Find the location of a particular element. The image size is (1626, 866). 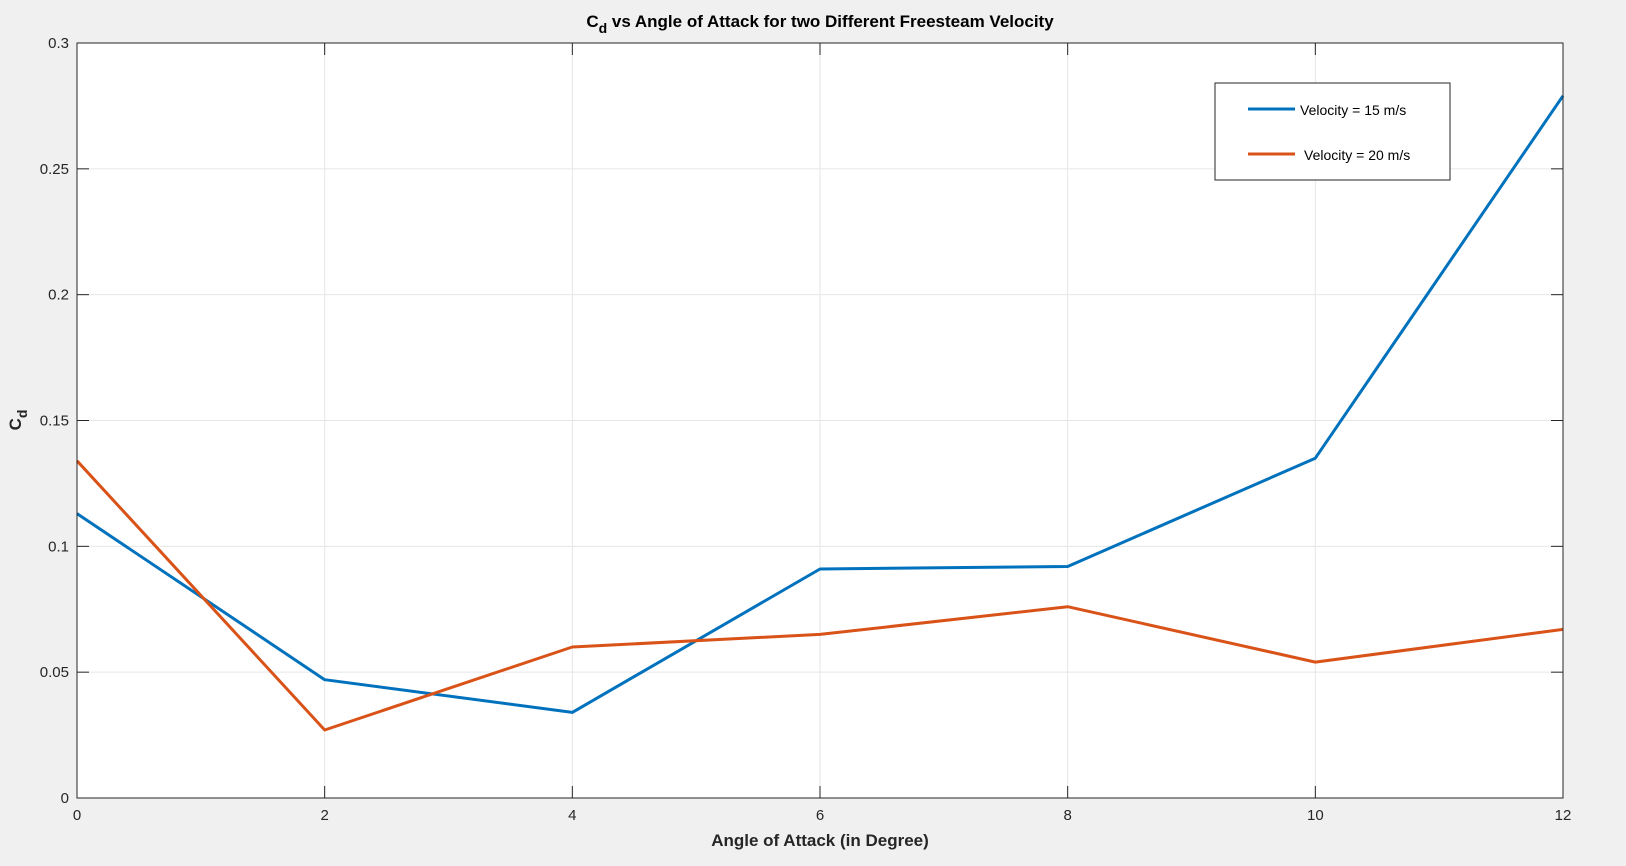

x-tick-label: 10 is located at coordinates (1315, 815).